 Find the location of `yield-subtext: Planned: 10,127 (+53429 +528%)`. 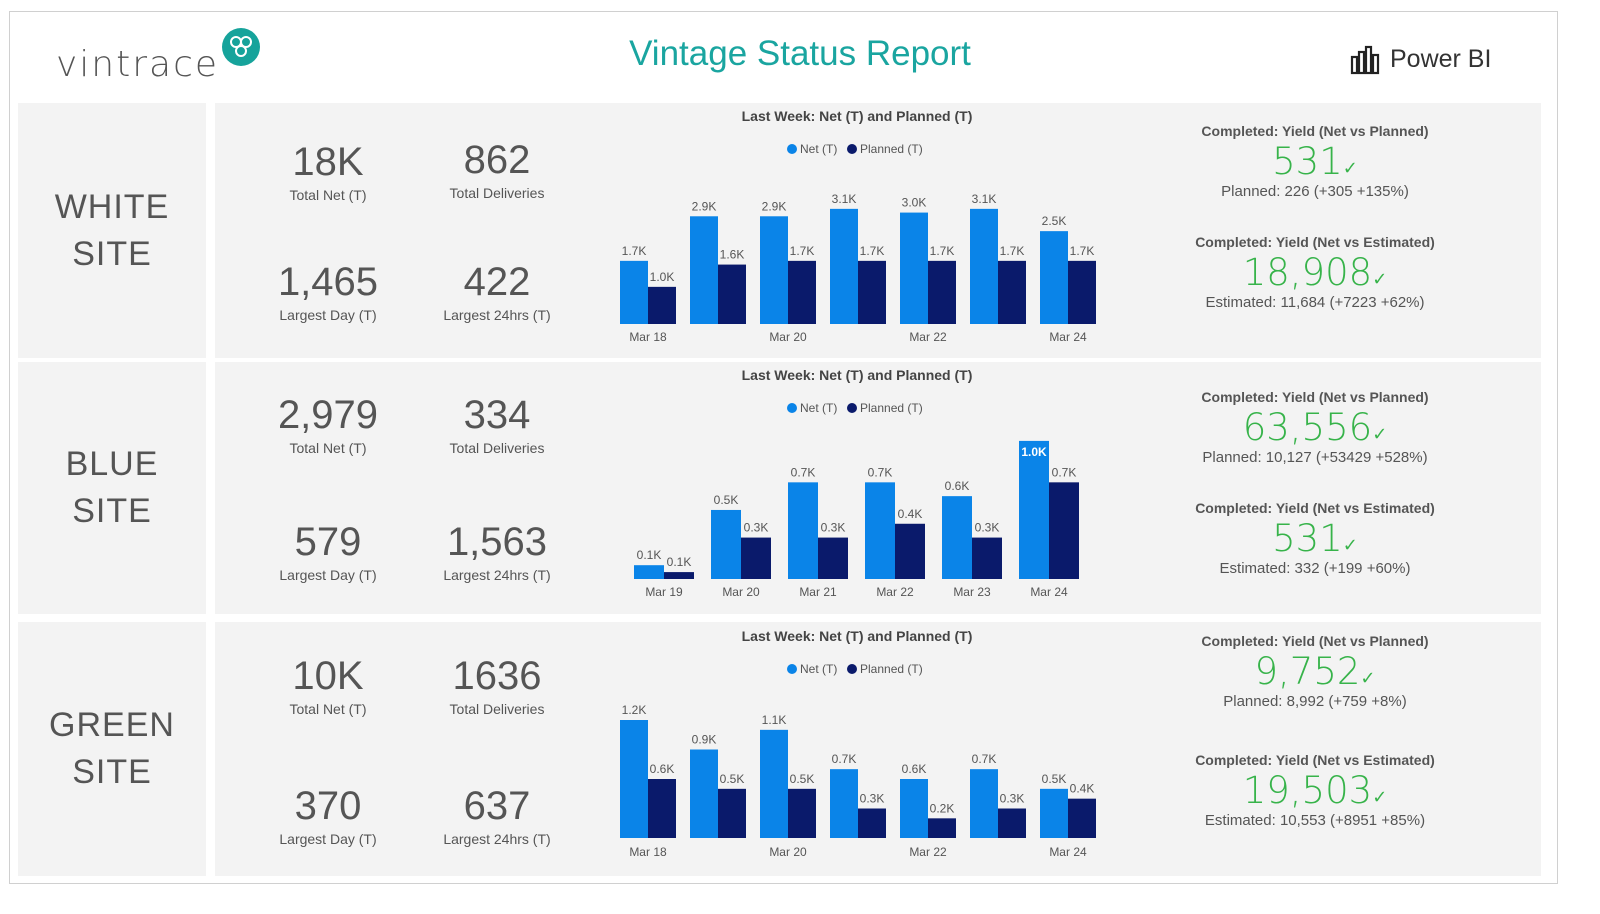

yield-subtext: Planned: 10,127 (+53429 +528%) is located at coordinates (1315, 457).